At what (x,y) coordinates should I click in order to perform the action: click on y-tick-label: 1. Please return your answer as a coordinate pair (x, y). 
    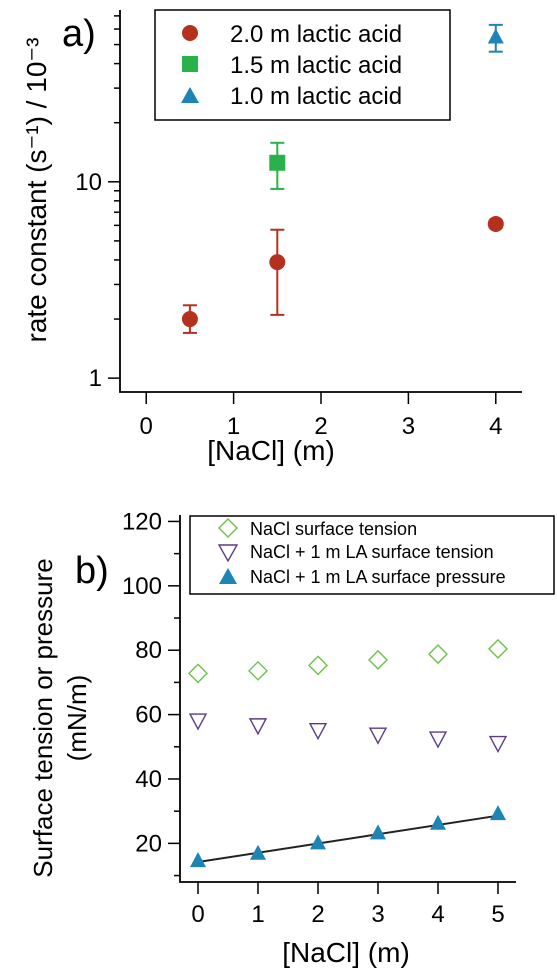
    Looking at the image, I should click on (95, 378).